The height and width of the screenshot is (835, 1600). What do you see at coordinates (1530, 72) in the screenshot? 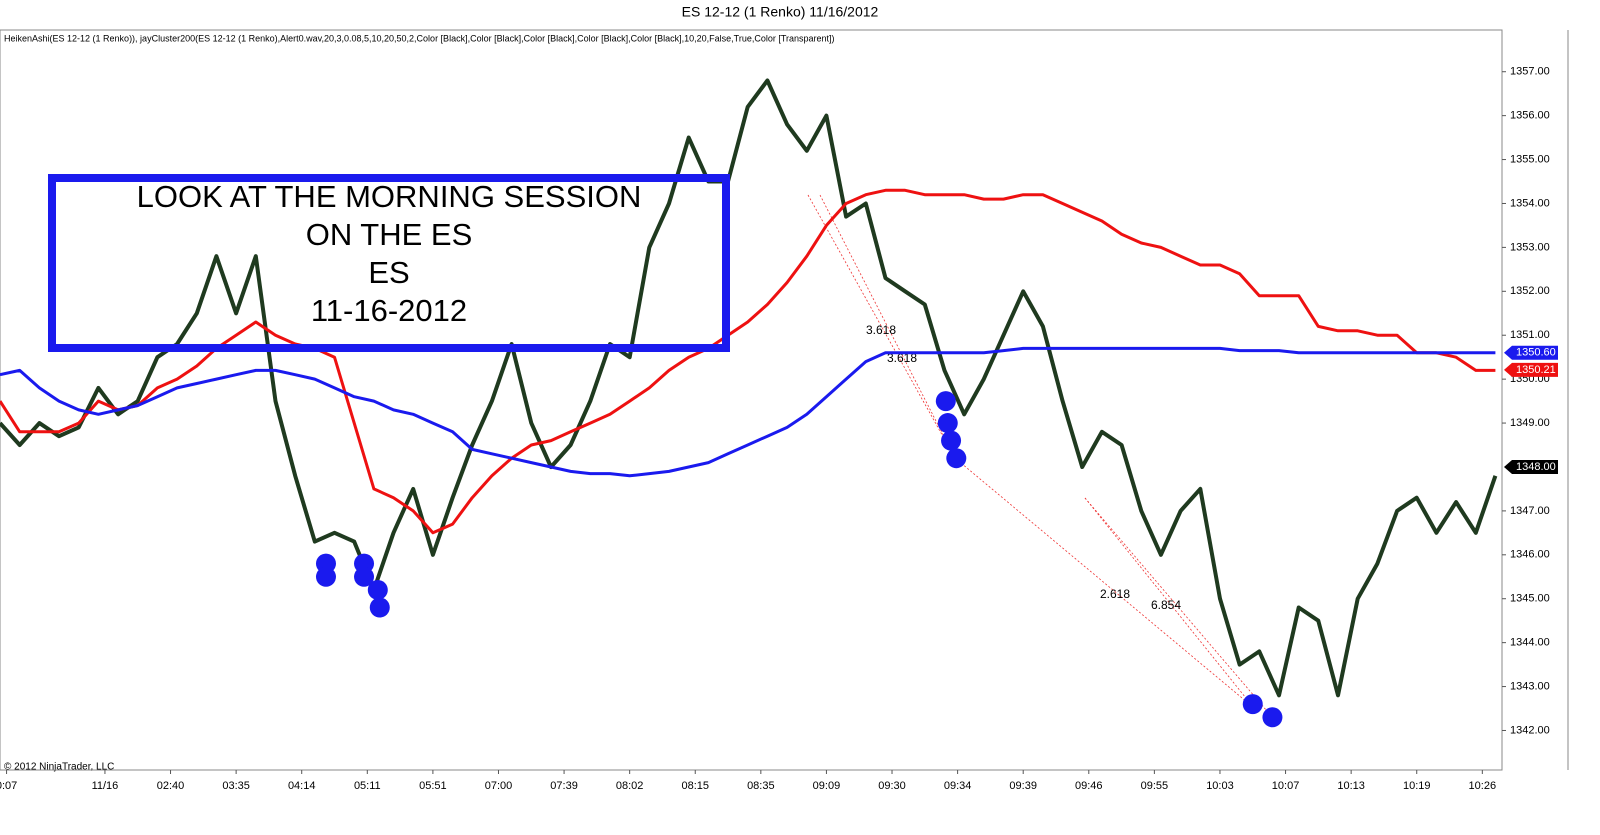
I see `y-tick-label: 1357.00` at bounding box center [1530, 72].